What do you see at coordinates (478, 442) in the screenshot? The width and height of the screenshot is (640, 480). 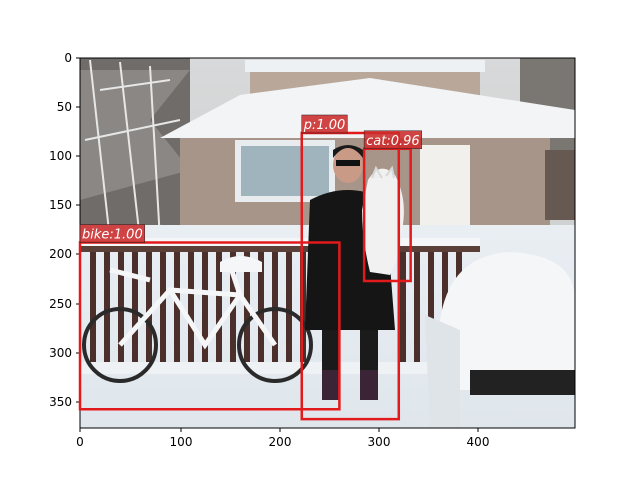 I see `x-tick-label: 400` at bounding box center [478, 442].